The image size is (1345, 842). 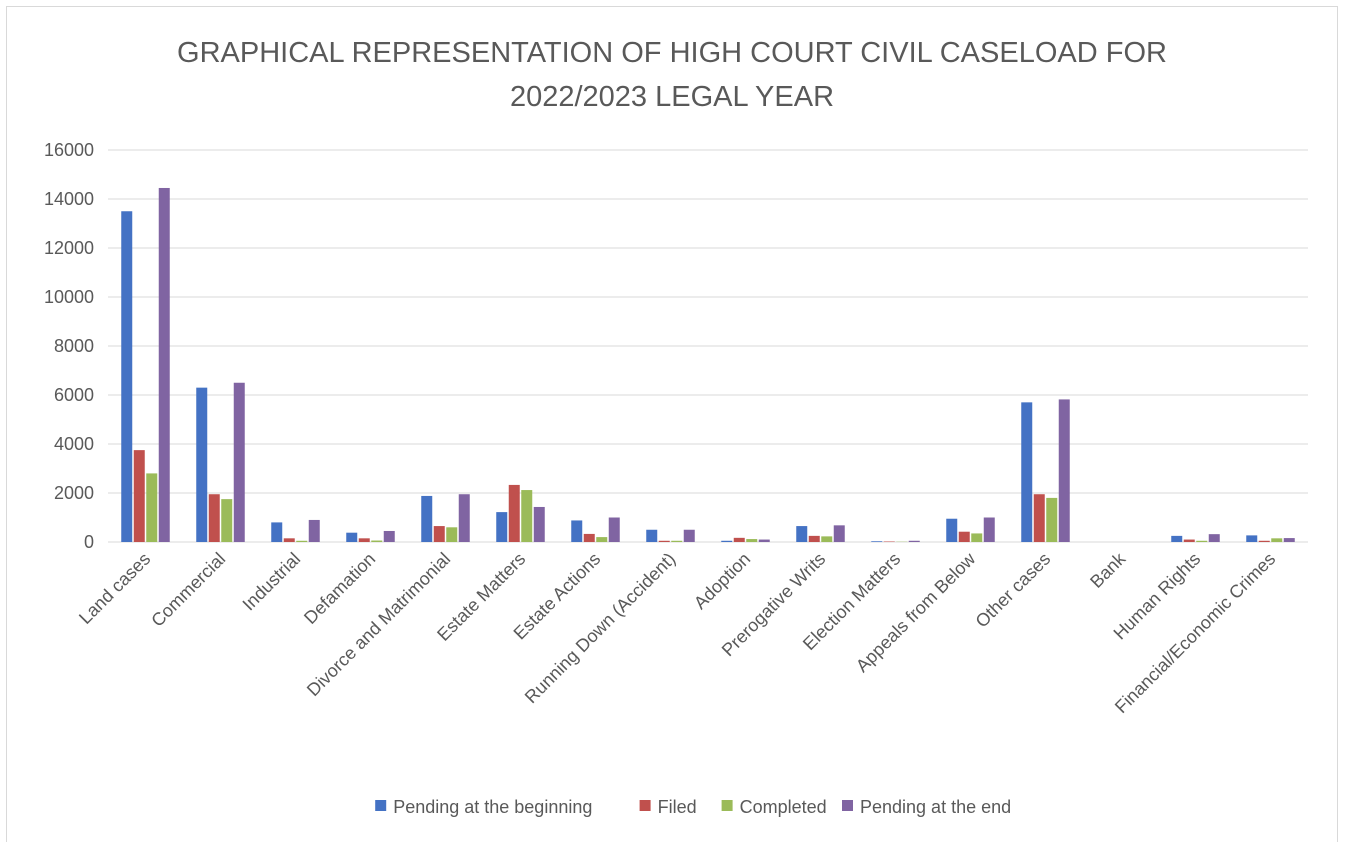 I want to click on y-tick-label: 16000, so click(x=69, y=150).